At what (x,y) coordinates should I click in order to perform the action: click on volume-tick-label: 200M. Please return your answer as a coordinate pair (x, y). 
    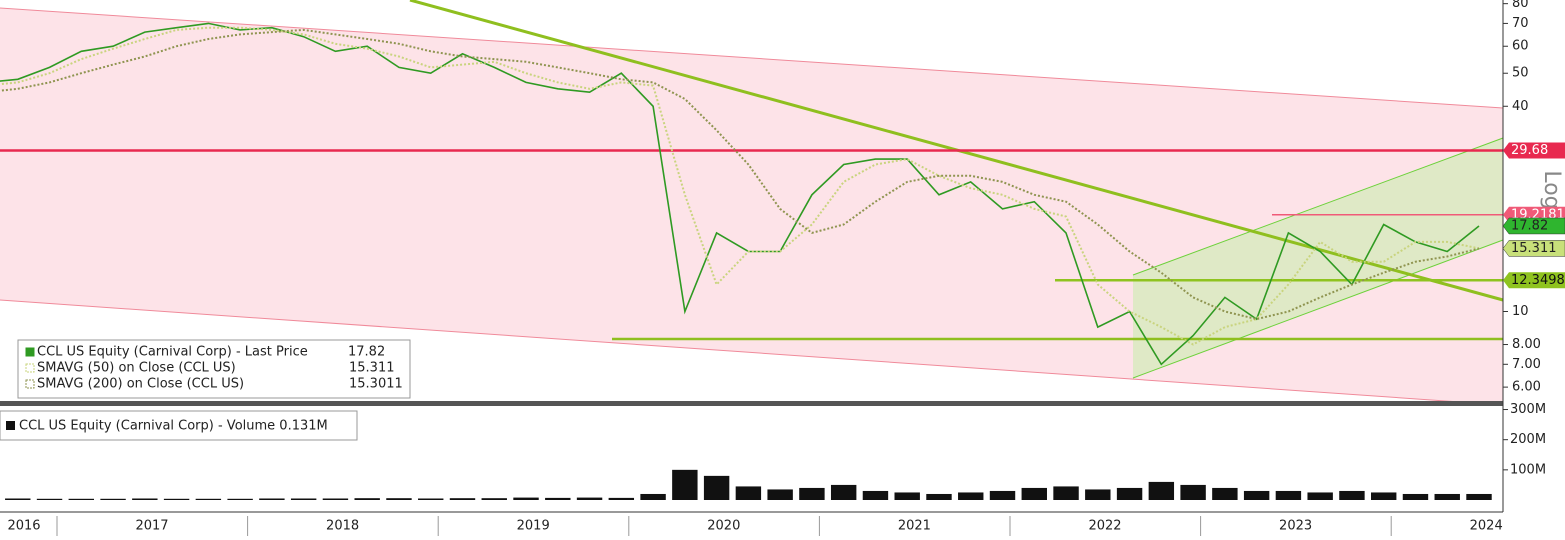
    Looking at the image, I should click on (1528, 439).